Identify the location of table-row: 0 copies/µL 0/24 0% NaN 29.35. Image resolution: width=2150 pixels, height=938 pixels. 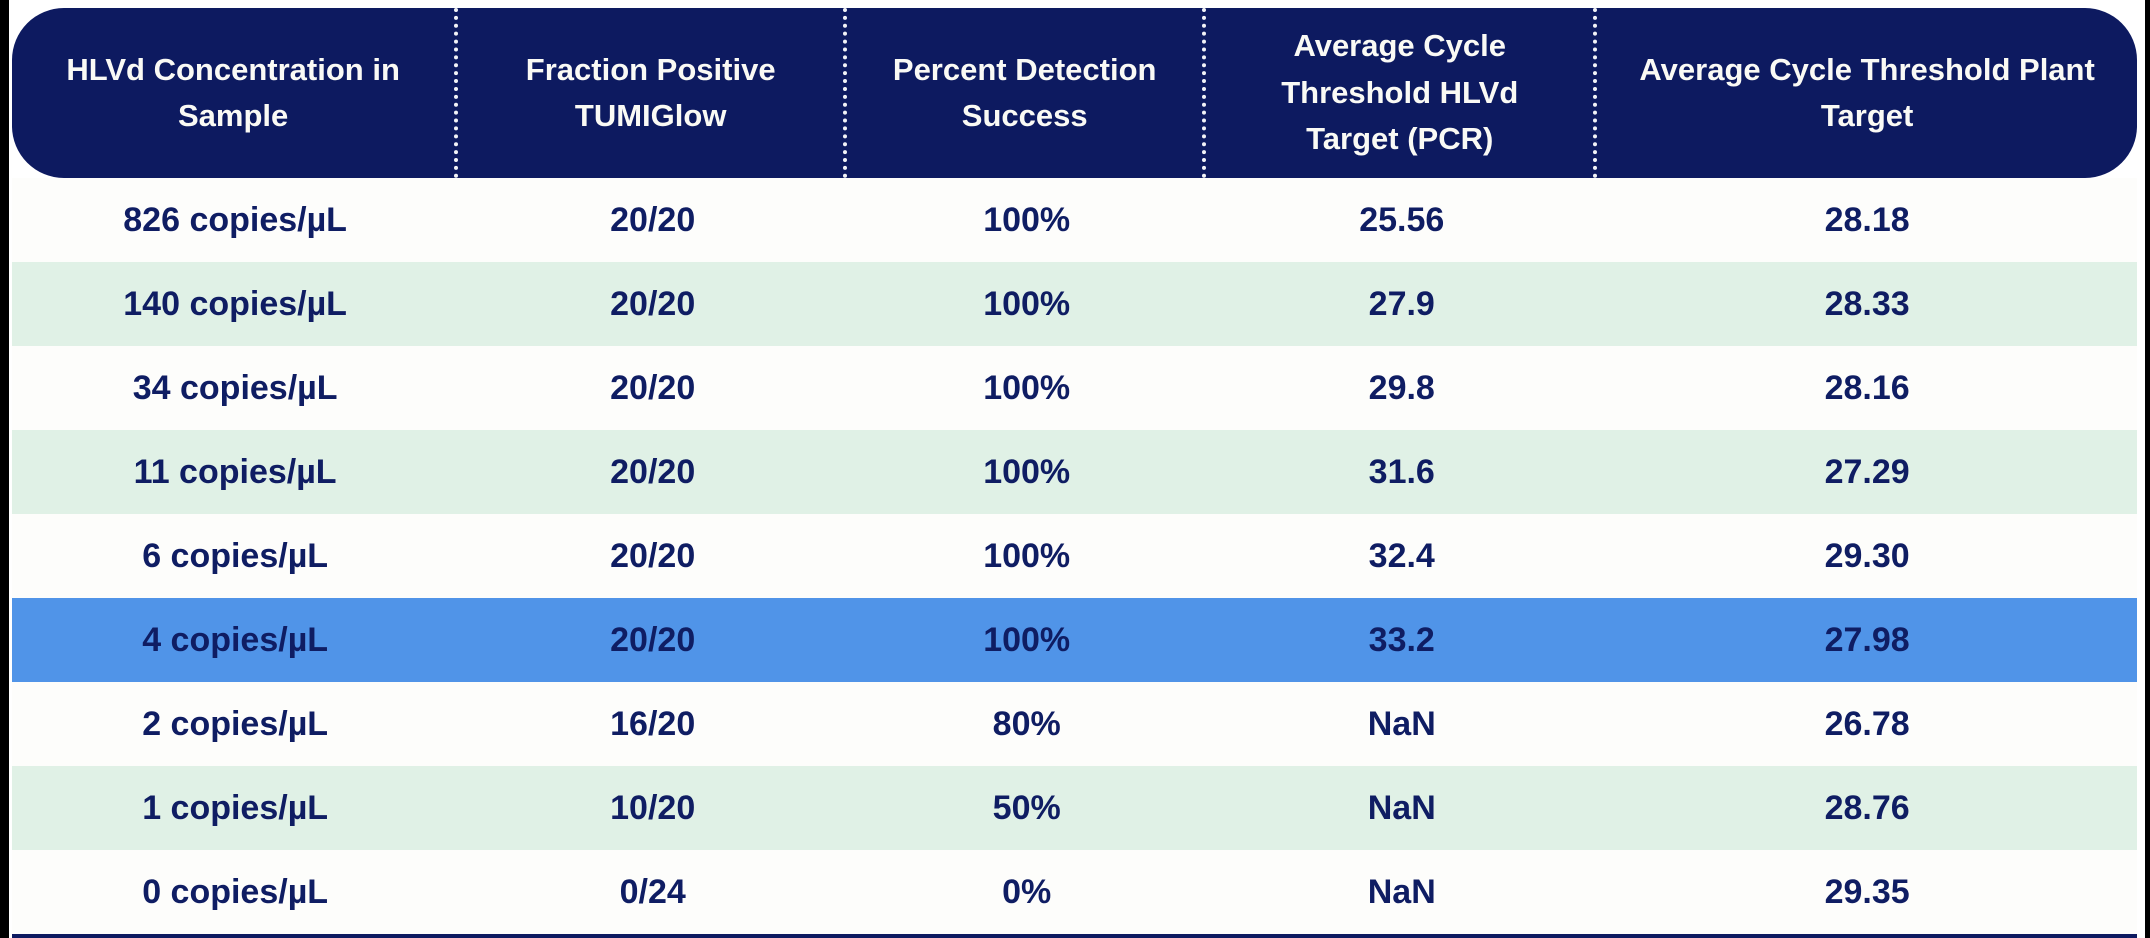
(1074, 892).